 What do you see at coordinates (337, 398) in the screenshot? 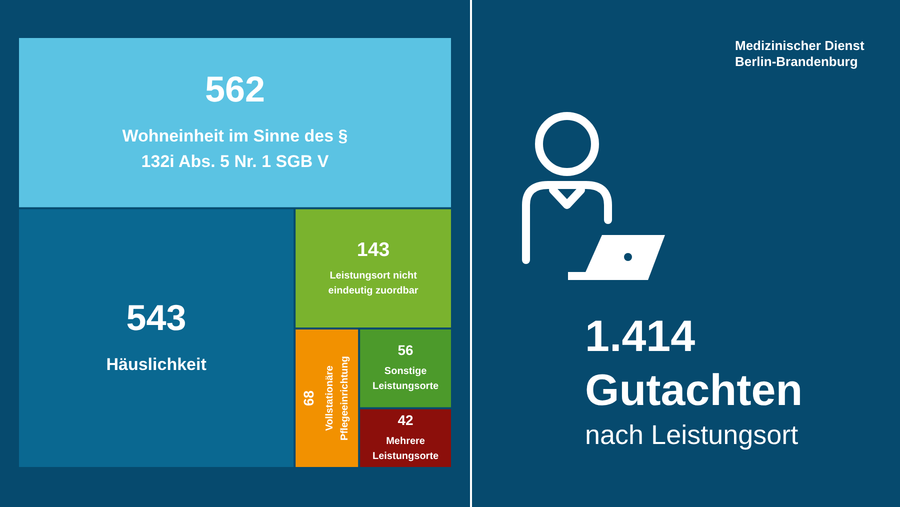
I see `category-label: Vollstationäre Pflegeeinrichtung` at bounding box center [337, 398].